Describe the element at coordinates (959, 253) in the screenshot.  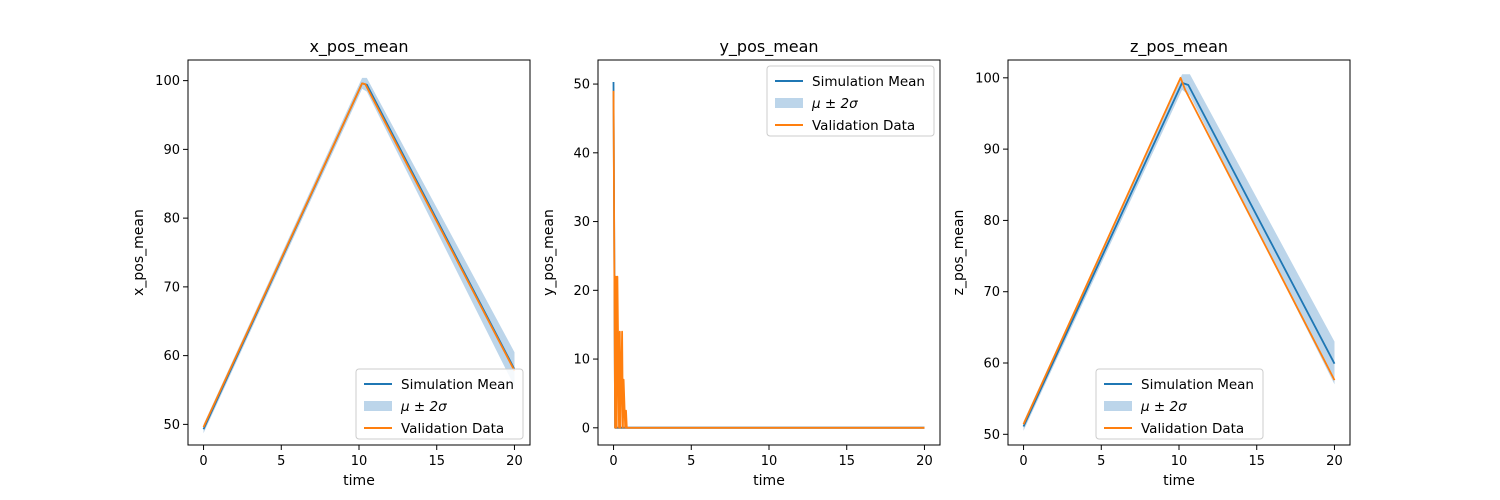
I see `y-axis-label: z_pos_mean` at that location.